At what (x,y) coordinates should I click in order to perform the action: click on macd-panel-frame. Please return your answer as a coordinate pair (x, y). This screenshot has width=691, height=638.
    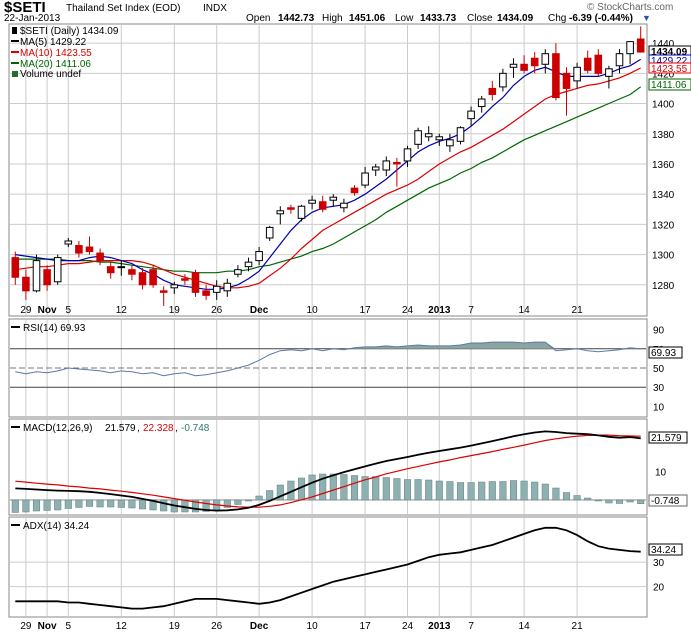
    Looking at the image, I should click on (328, 467).